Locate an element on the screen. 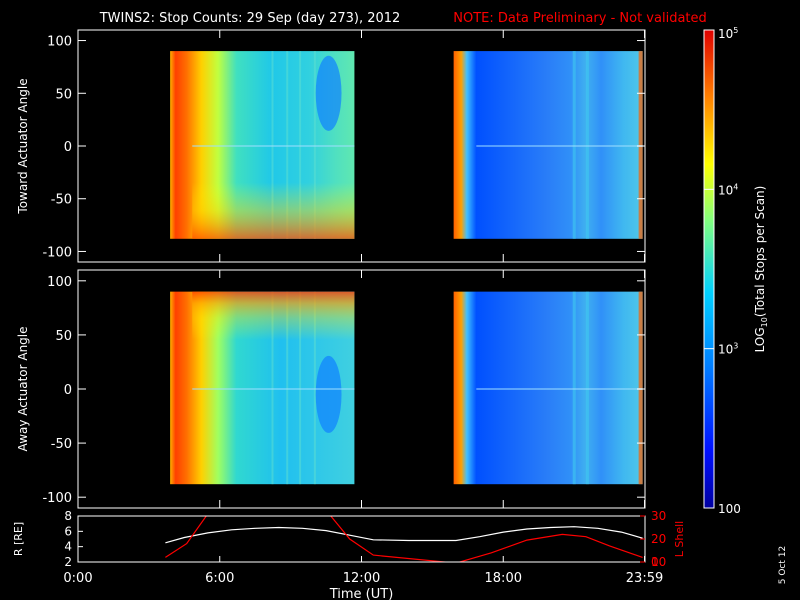  toward-ylabel: Toward Actuator Angle is located at coordinates (23, 146).